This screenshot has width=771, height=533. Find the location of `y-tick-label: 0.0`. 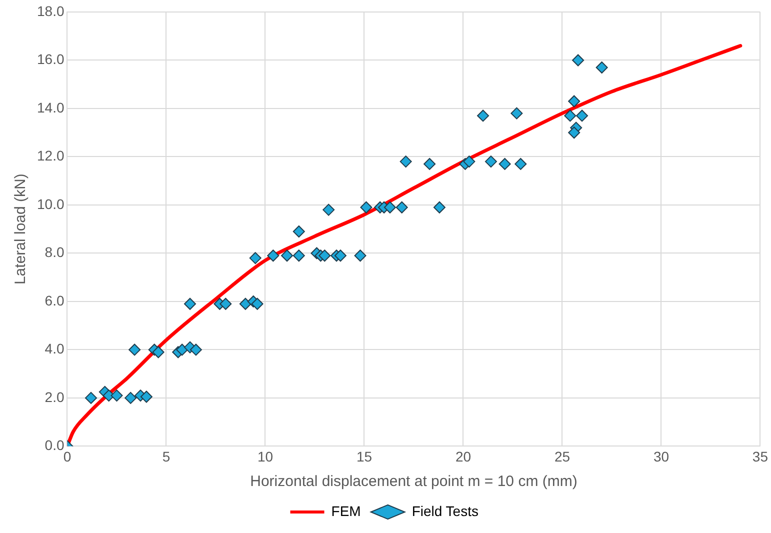

y-tick-label: 0.0 is located at coordinates (54, 445).